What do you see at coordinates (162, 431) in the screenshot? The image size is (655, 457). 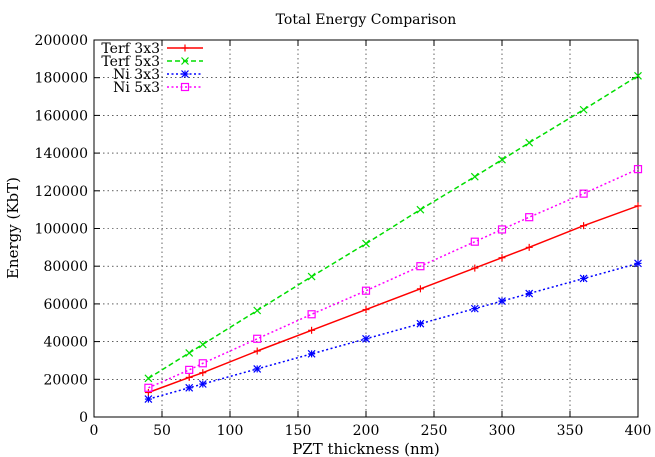 I see `x-tick-label: 50` at bounding box center [162, 431].